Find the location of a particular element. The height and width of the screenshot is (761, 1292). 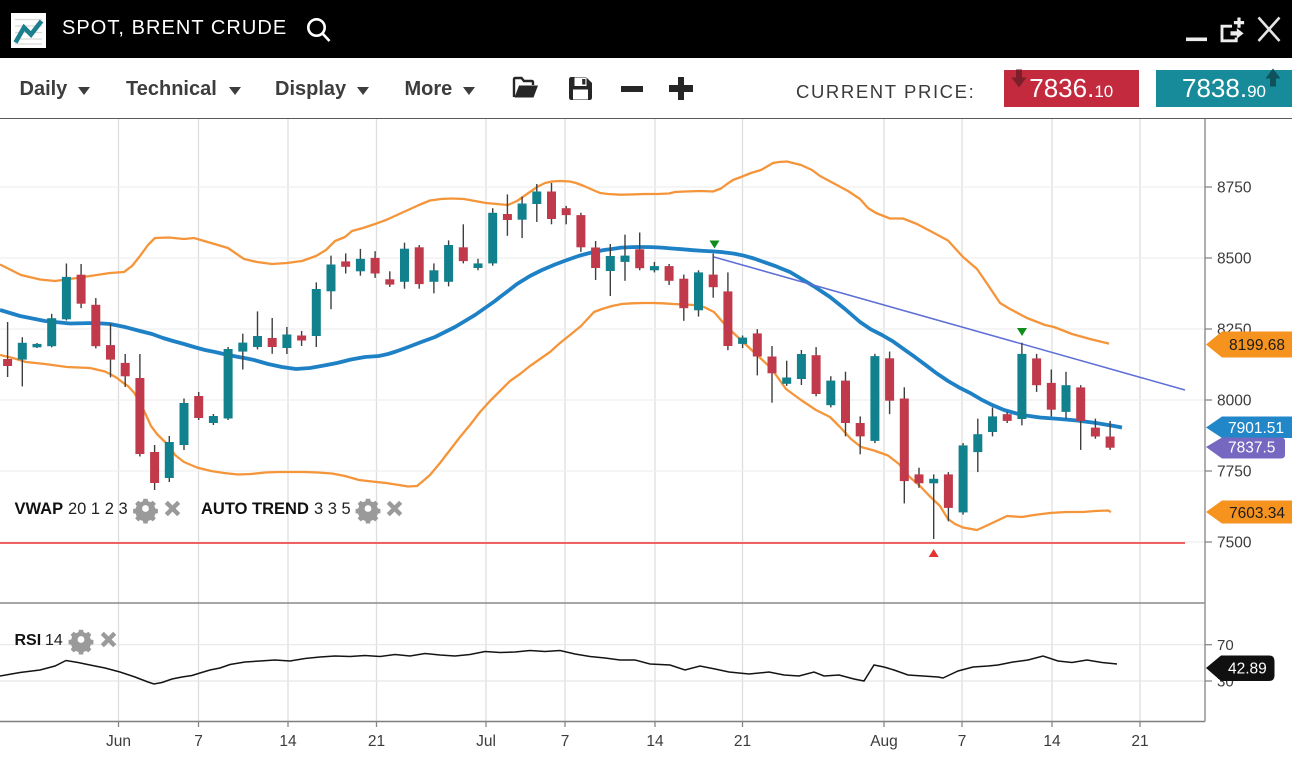

svg-text: Jun is located at coordinates (118, 741).